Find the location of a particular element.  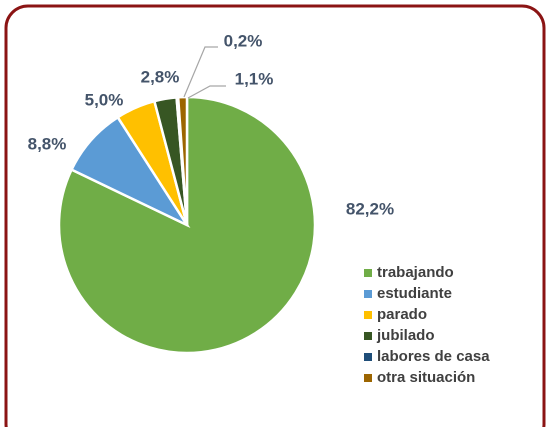

legend-label: estudiante is located at coordinates (414, 293).